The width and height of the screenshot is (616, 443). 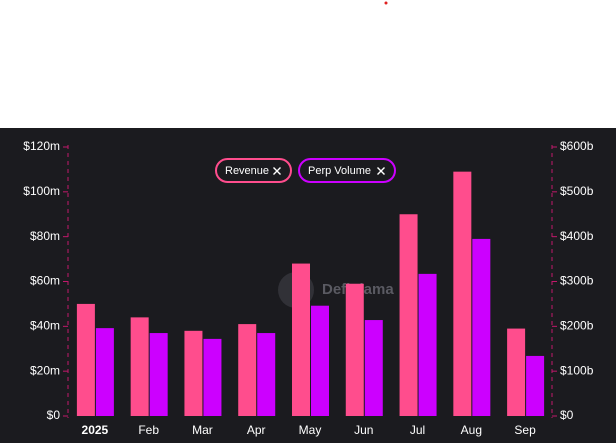 I want to click on x-tick-label: Jun, so click(x=363, y=430).